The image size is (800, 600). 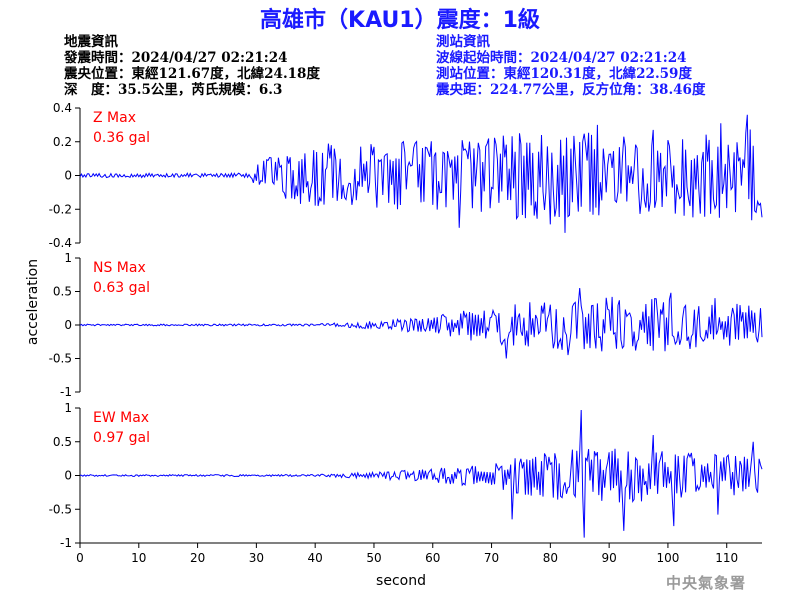 What do you see at coordinates (176, 58) in the screenshot?
I see `origin-time: 發震時間：2024/04/27 02:21:24` at bounding box center [176, 58].